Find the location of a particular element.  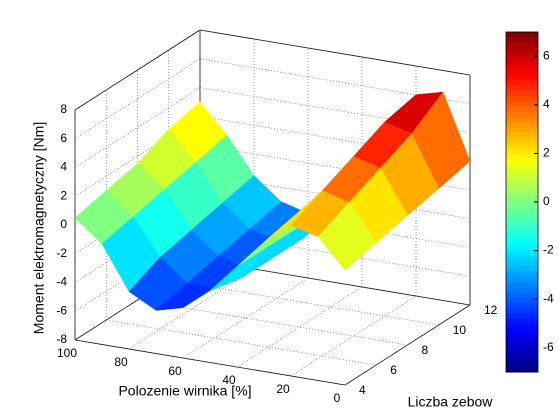

colorbar-tick-label: -2 is located at coordinates (548, 250).